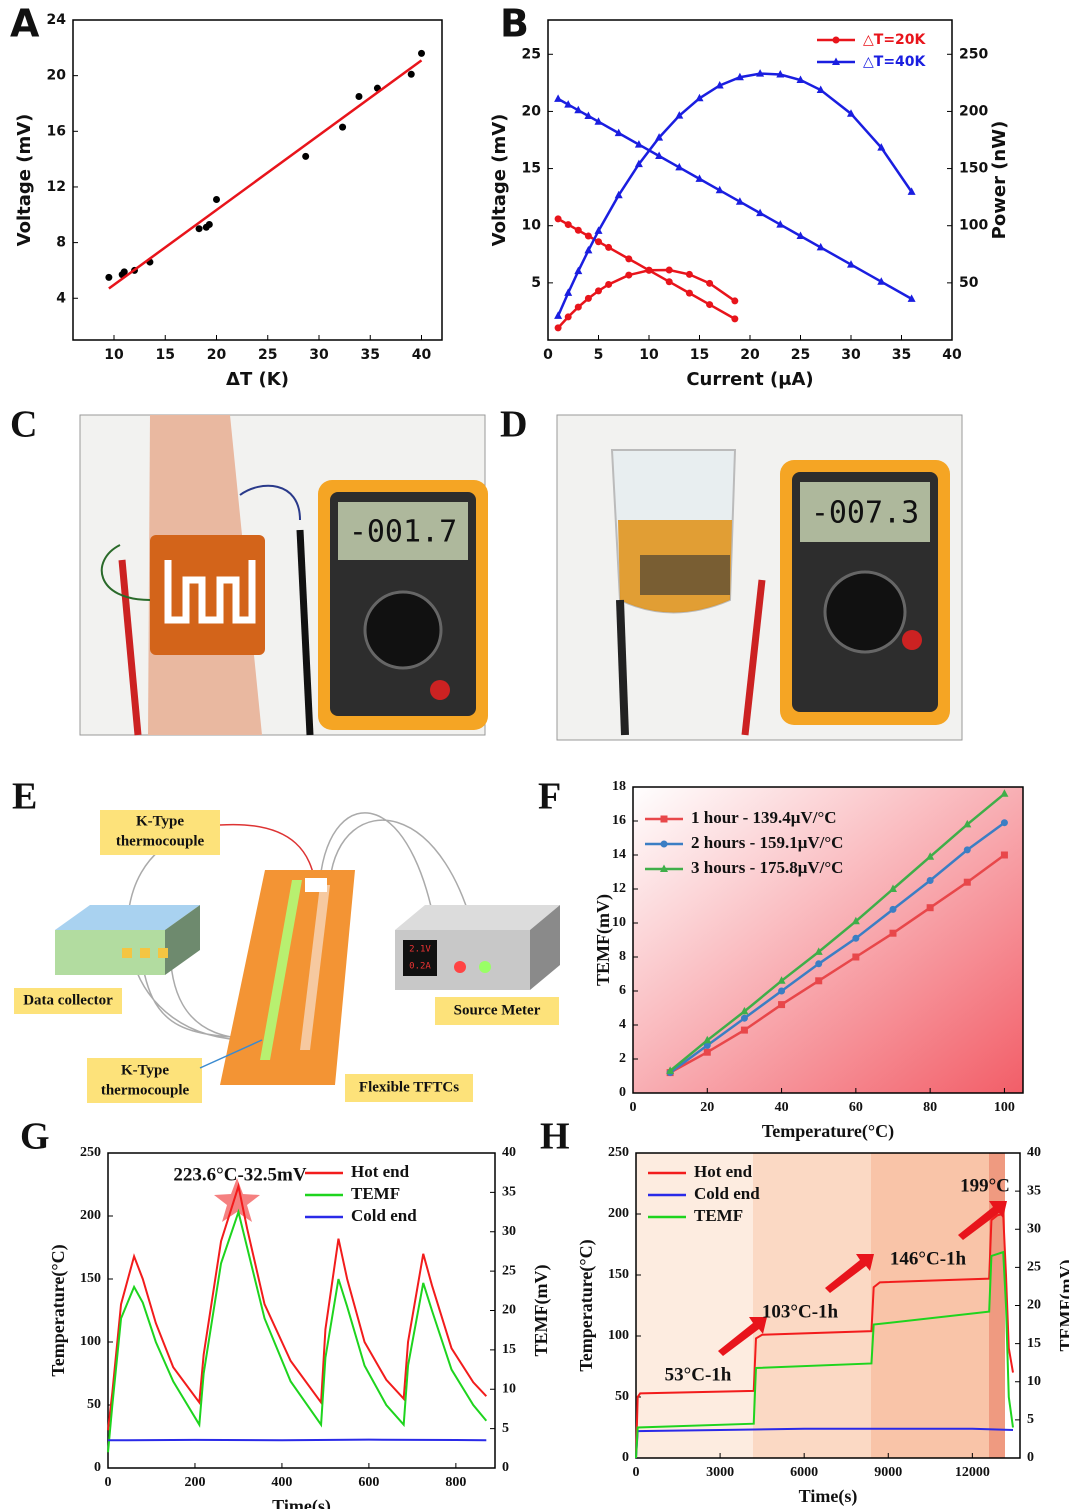 The image size is (1069, 1509). What do you see at coordinates (928, 1258) in the screenshot?
I see `annotation: 146°C-1h` at bounding box center [928, 1258].